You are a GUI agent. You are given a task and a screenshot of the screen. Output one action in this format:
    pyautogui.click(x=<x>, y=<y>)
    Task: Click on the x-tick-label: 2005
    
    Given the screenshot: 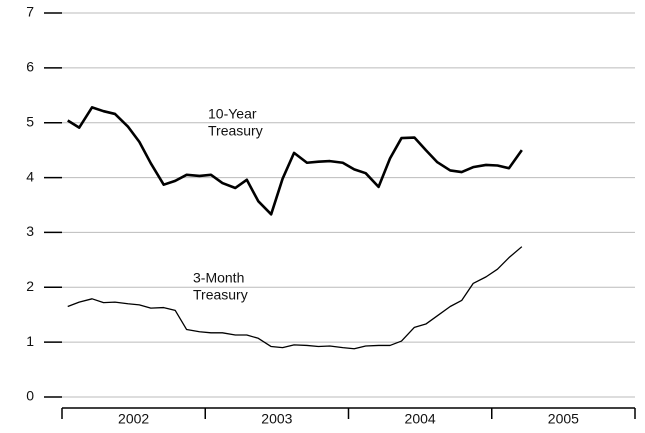 What is the action you would take?
    pyautogui.click(x=563, y=419)
    